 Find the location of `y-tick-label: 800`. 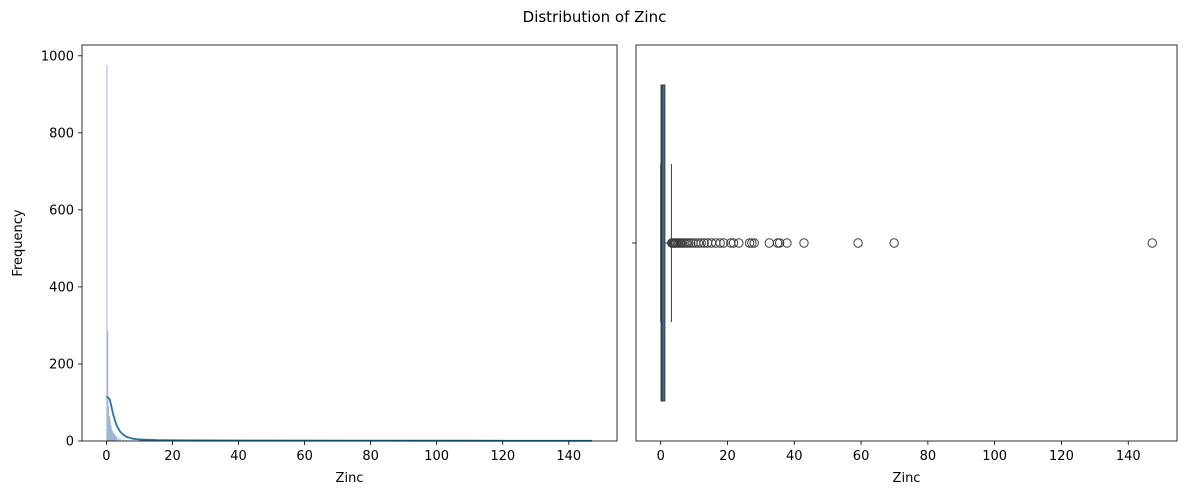

y-tick-label: 800 is located at coordinates (61, 133).